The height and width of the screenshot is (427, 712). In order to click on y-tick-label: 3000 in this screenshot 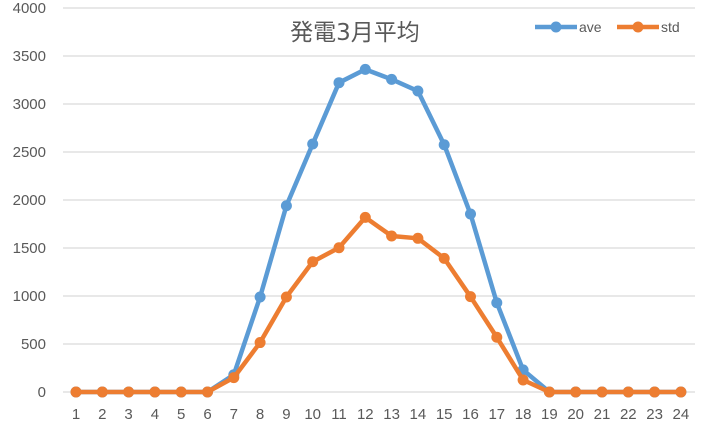, I will do `click(29, 104)`.